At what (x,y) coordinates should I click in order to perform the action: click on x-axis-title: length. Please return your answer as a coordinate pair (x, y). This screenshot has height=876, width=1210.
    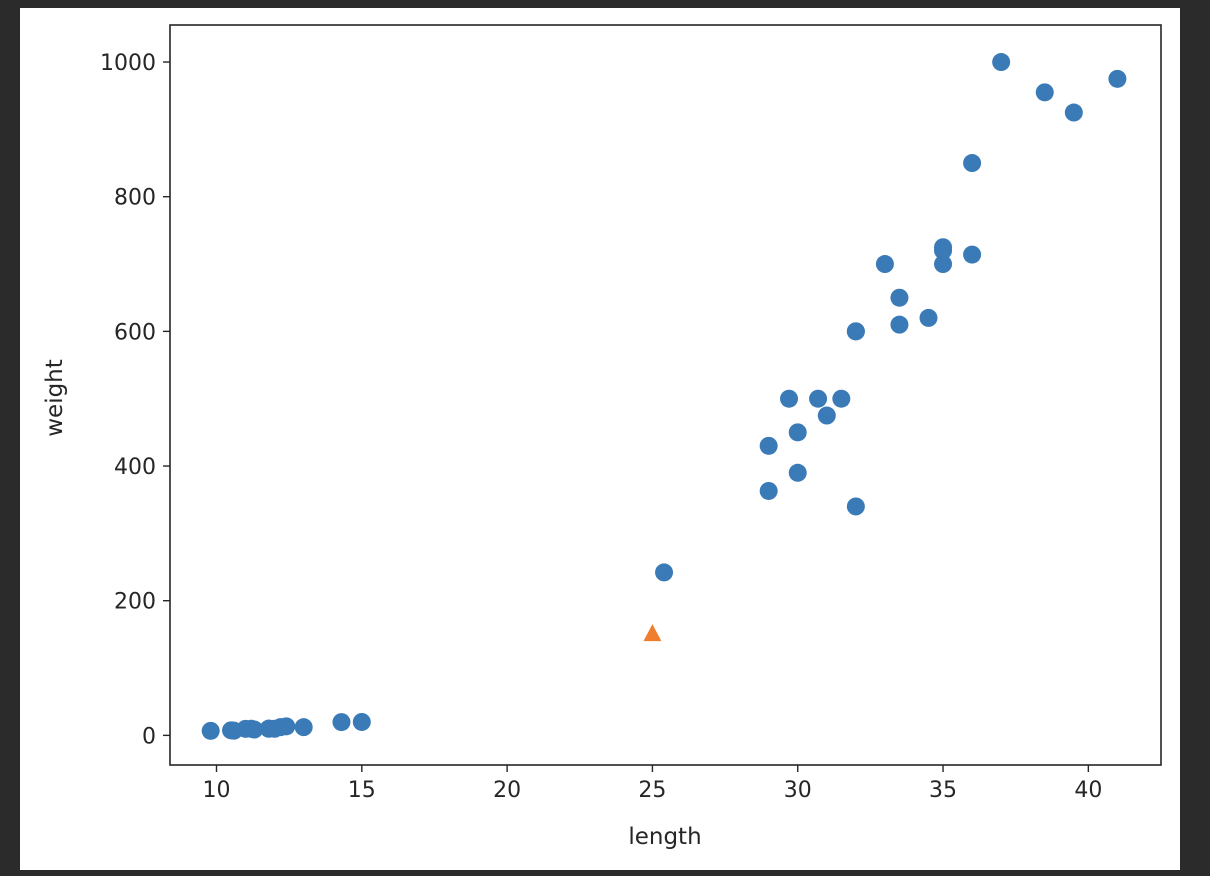
    Looking at the image, I should click on (664, 837).